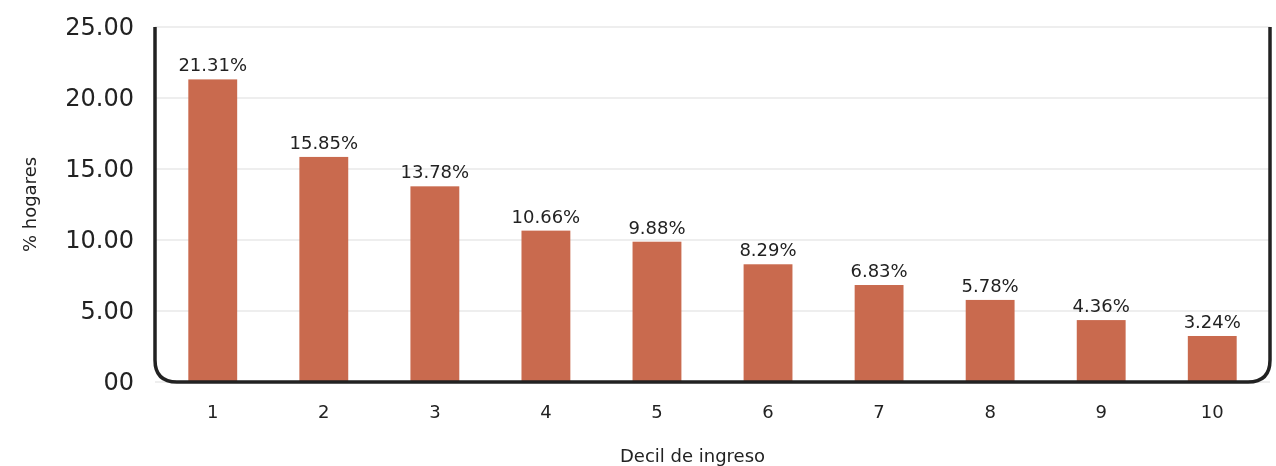 The width and height of the screenshot is (1276, 466). Describe the element at coordinates (1212, 321) in the screenshot. I see `data-label: 3.24%` at that location.